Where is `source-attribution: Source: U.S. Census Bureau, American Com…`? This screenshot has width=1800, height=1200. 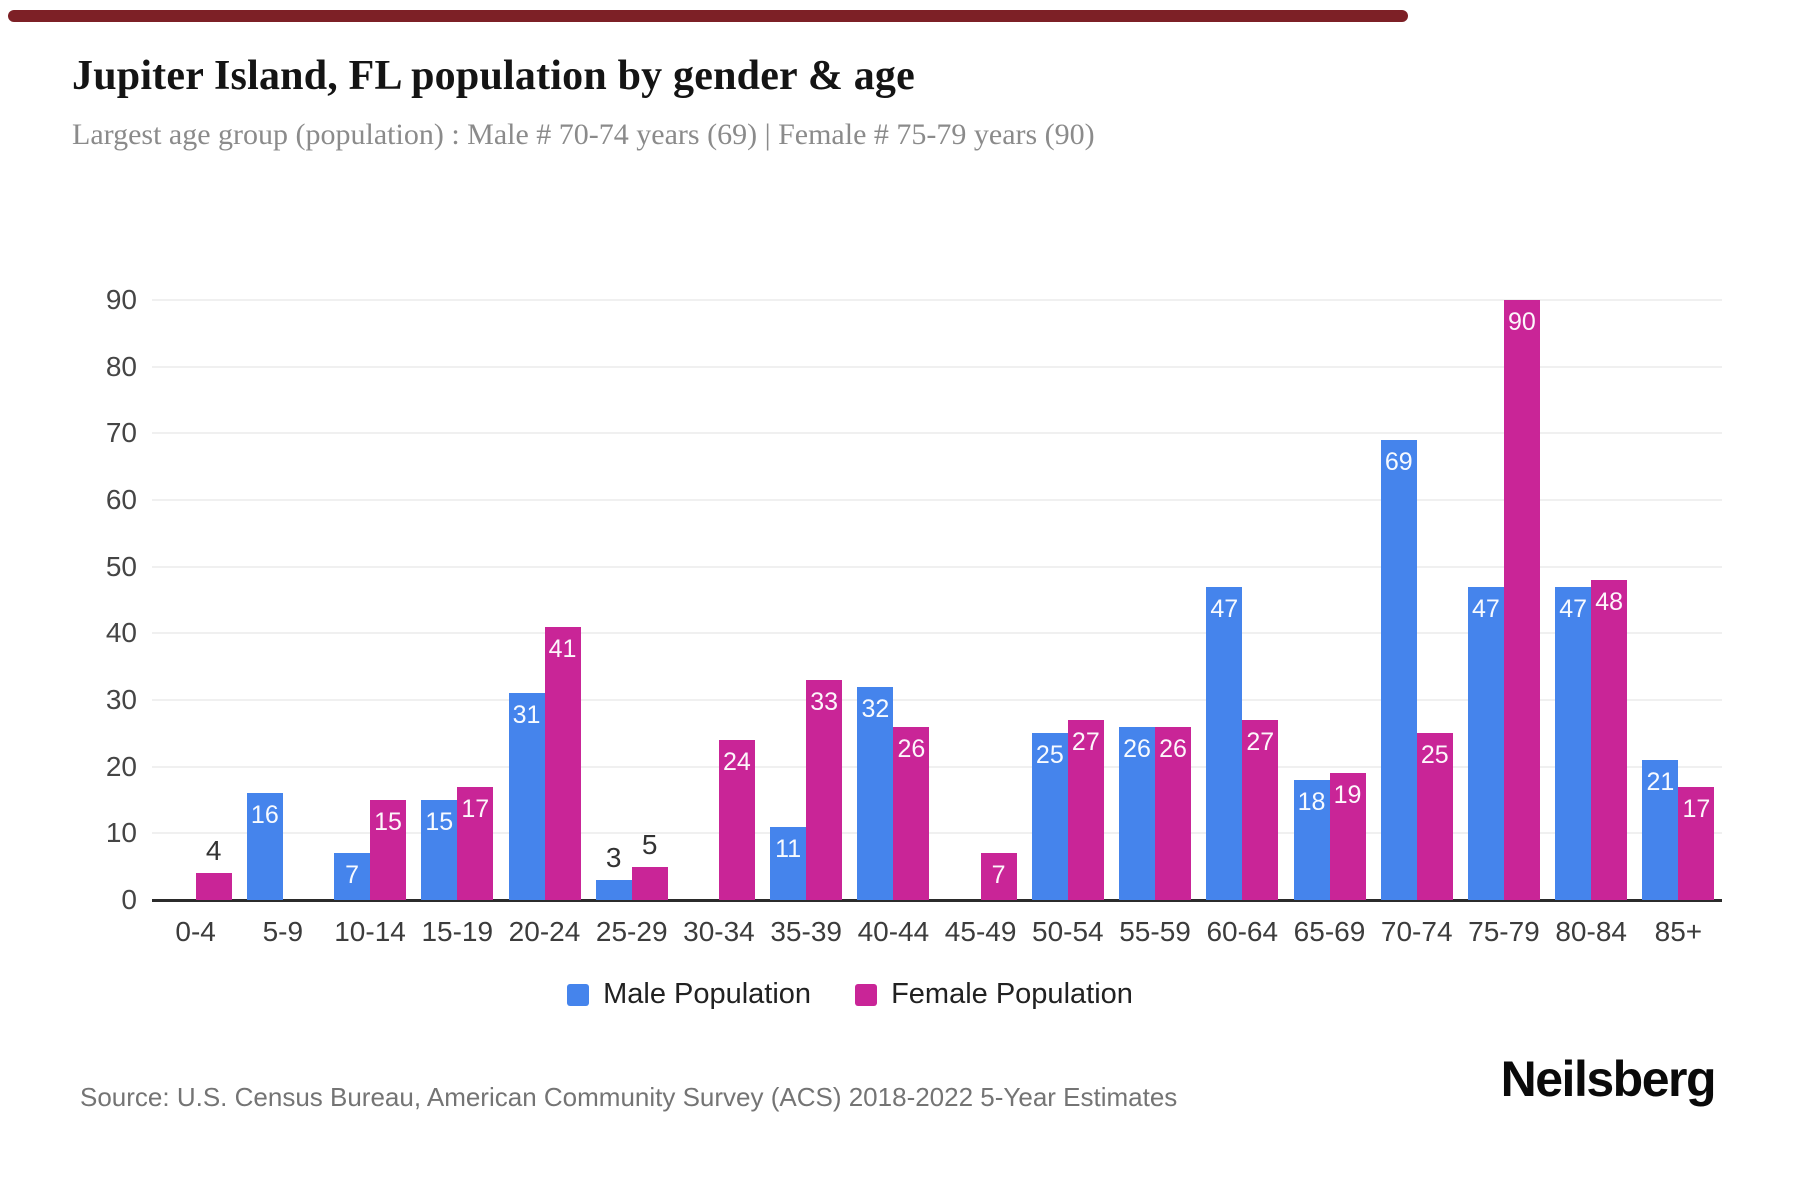
source-attribution: Source: U.S. Census Bureau, American Com… is located at coordinates (629, 1097).